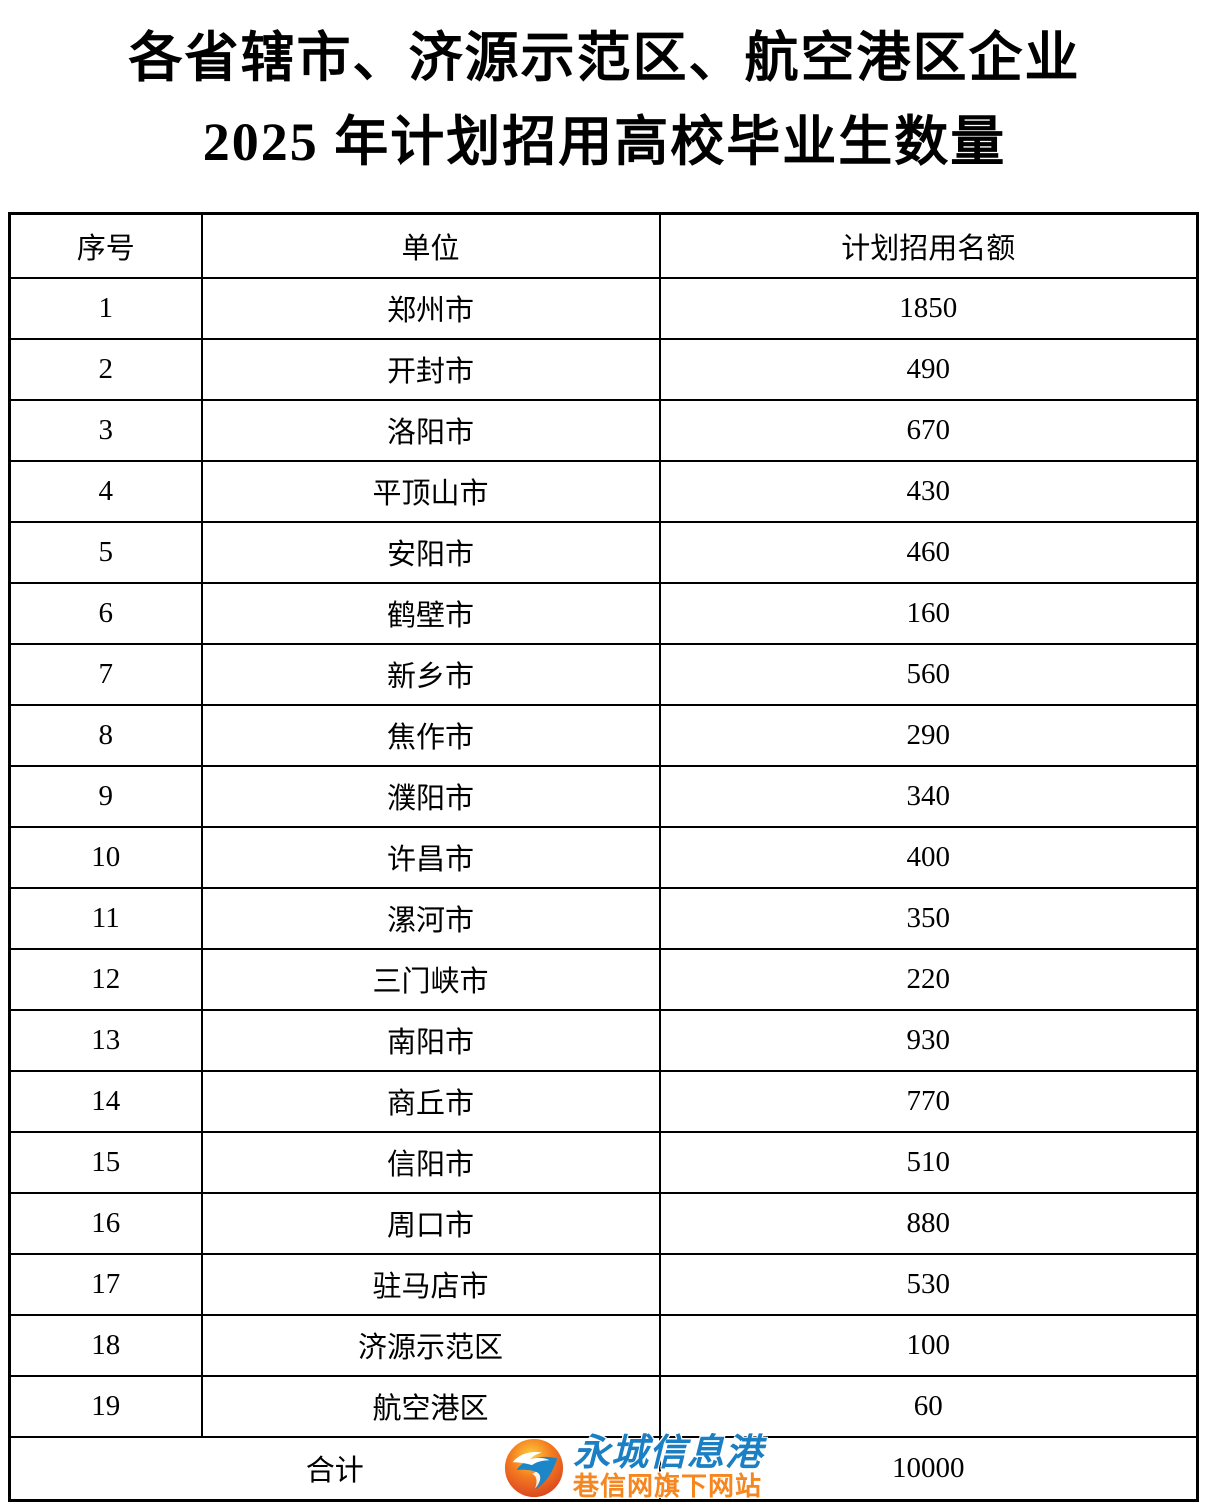 This screenshot has height=1510, width=1209. I want to click on cell-unit: 信阳市, so click(430, 1162).